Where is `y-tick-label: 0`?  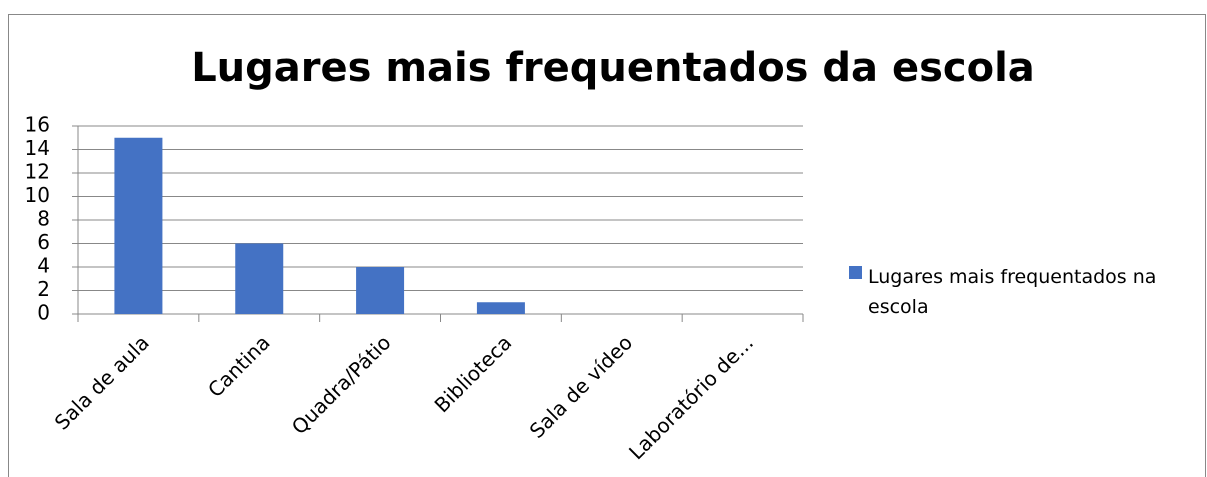 y-tick-label: 0 is located at coordinates (43, 313).